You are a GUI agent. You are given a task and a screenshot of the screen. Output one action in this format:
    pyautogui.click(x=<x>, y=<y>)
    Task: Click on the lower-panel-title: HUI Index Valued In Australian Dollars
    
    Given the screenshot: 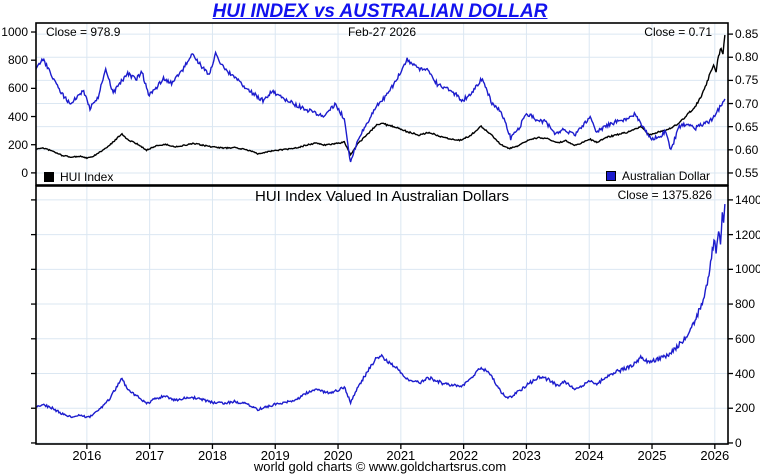 What is the action you would take?
    pyautogui.click(x=382, y=196)
    